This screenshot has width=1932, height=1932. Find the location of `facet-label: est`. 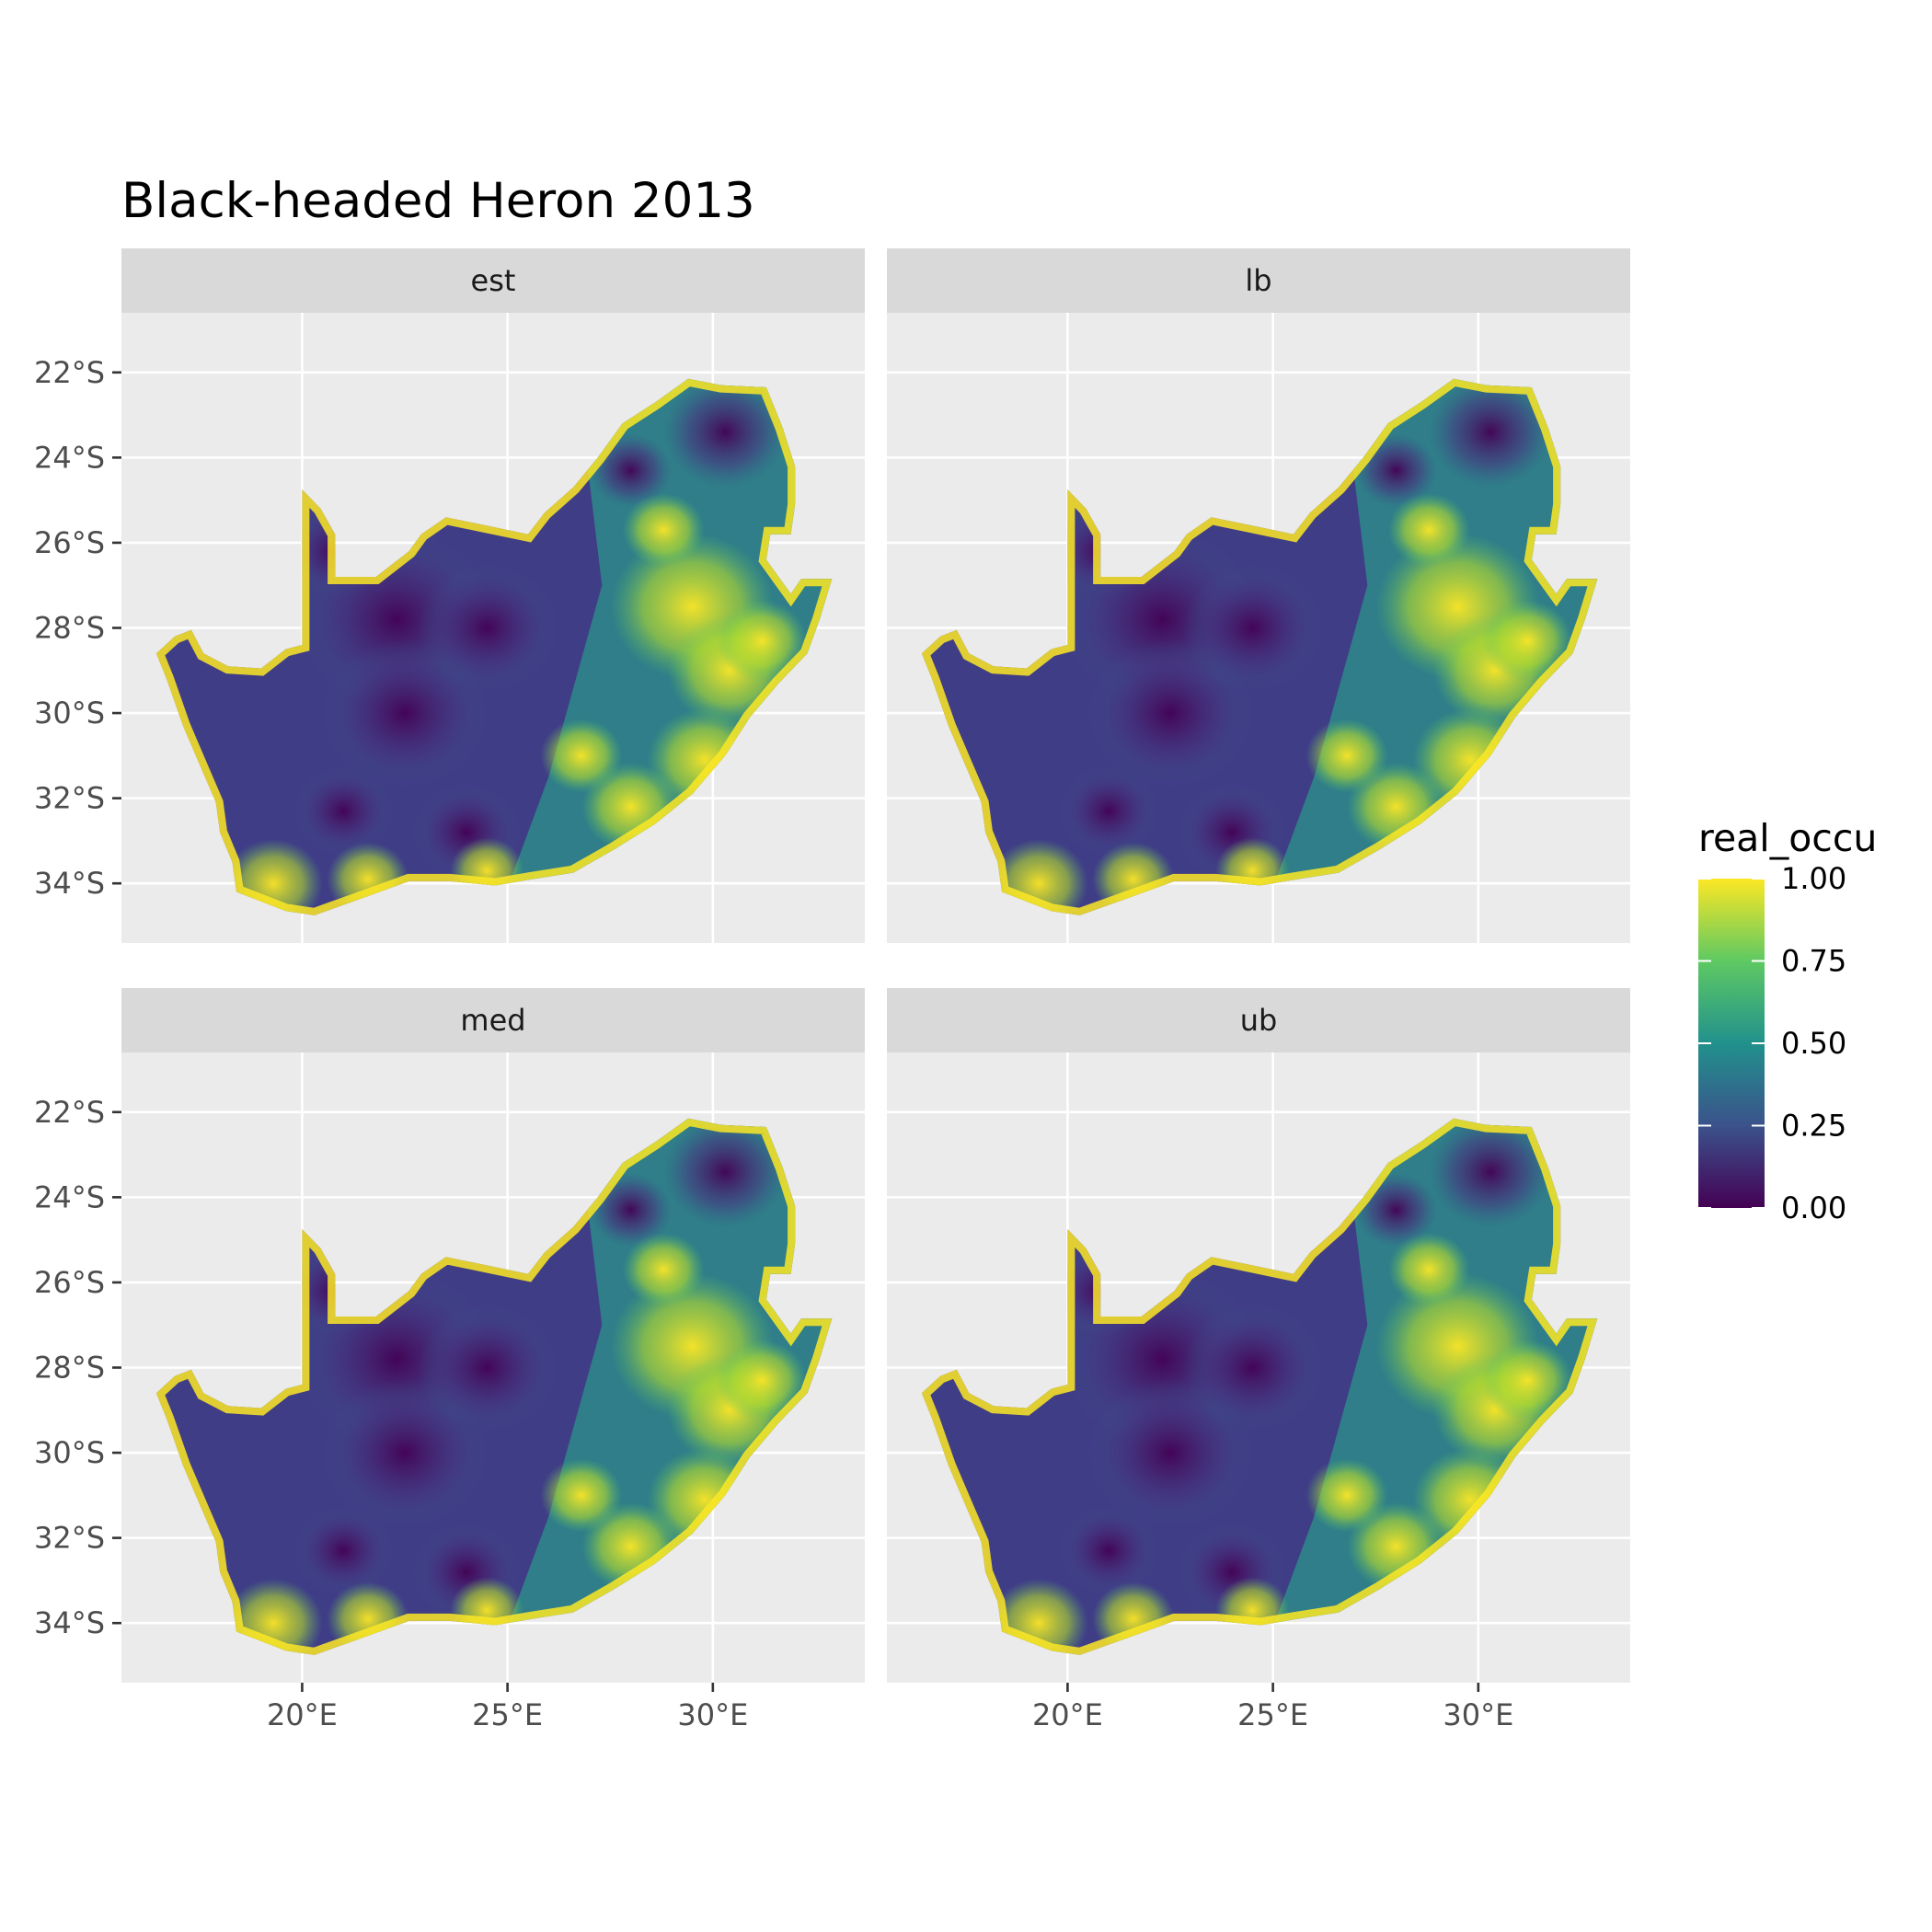

facet-label: est is located at coordinates (493, 280).